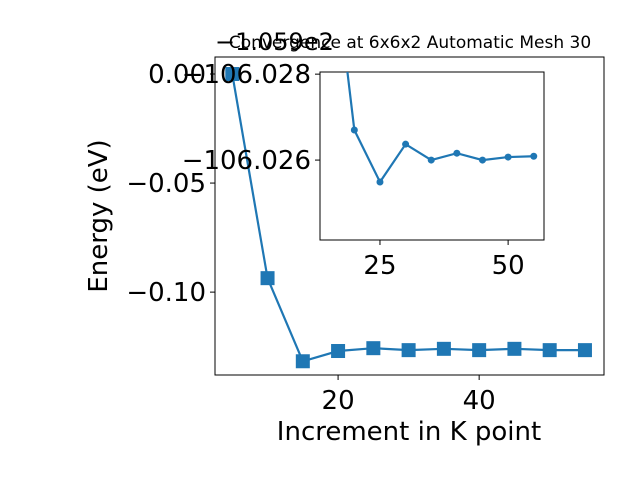 The height and width of the screenshot is (484, 640). I want to click on y-tick-label: 0.00, so click(177, 75).